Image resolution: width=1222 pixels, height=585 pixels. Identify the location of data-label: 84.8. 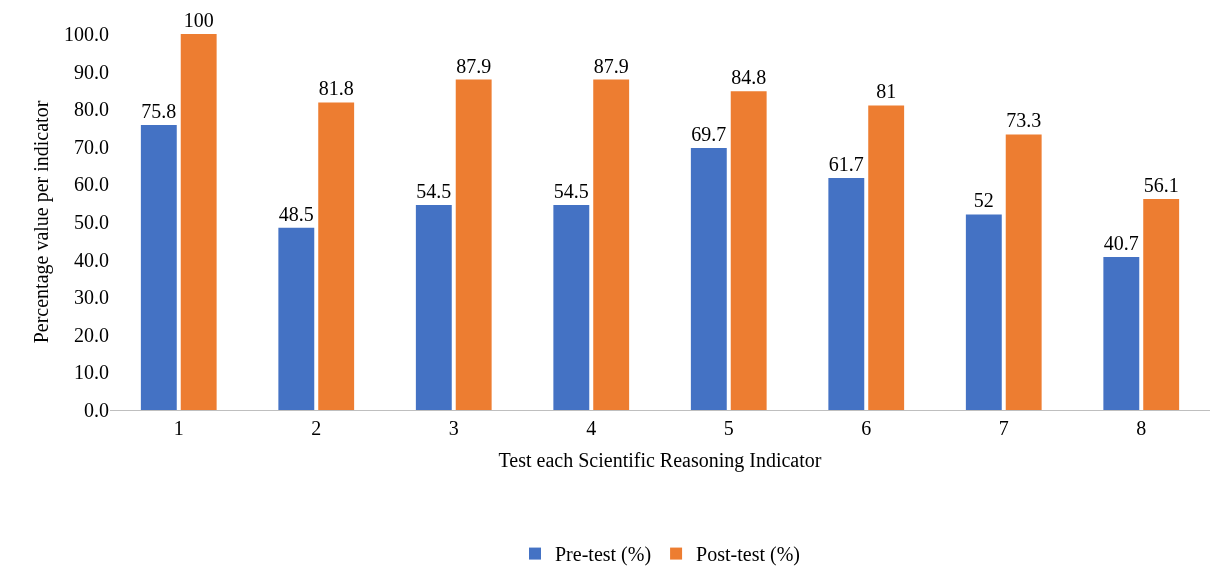
(749, 77).